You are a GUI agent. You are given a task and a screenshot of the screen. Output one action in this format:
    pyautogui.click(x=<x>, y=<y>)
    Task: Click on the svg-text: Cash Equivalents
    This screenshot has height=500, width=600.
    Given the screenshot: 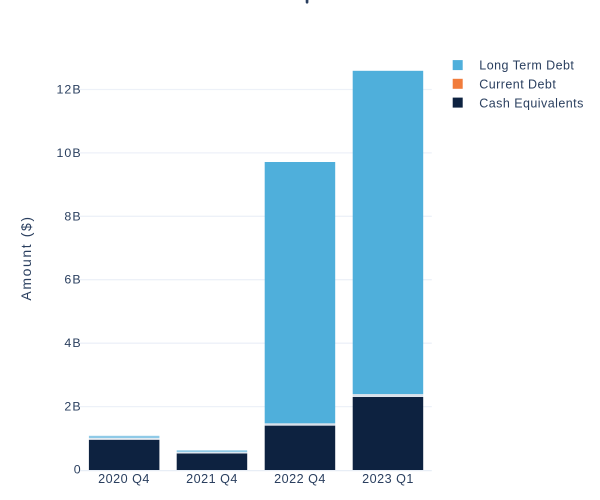 What is the action you would take?
    pyautogui.click(x=531, y=103)
    